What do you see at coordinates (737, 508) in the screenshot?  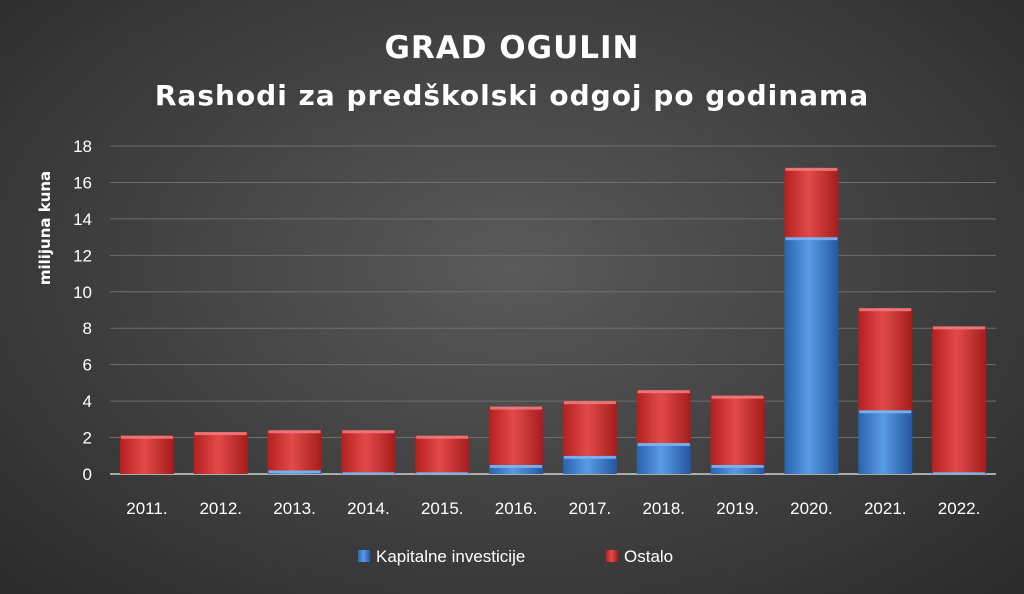 I see `x-tick-label: 2019.` at bounding box center [737, 508].